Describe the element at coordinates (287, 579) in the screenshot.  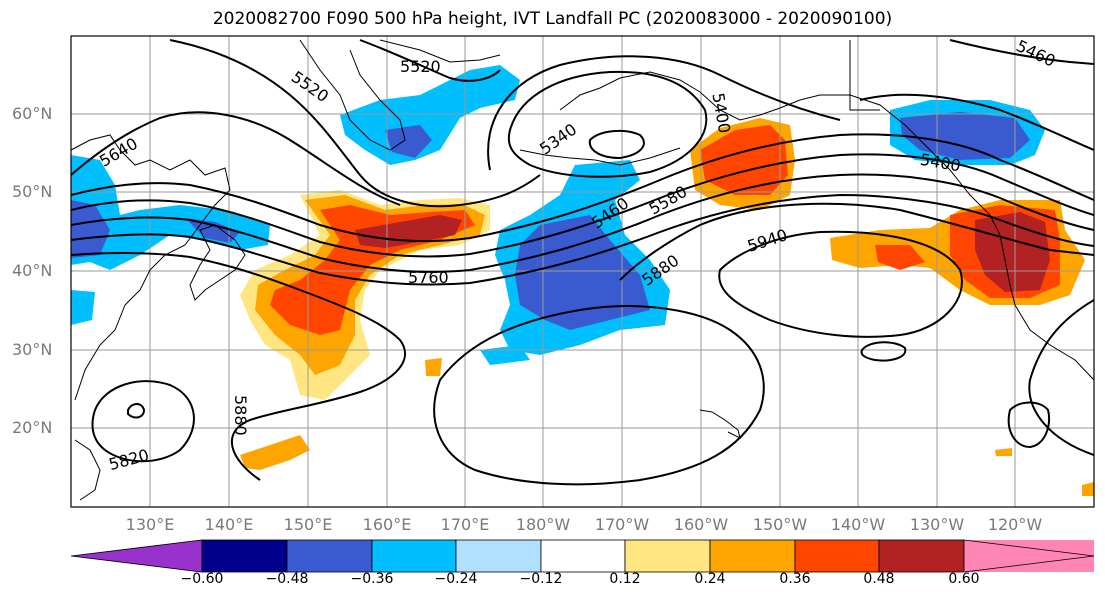
I see `colorbar-tick-label: −0.48` at that location.